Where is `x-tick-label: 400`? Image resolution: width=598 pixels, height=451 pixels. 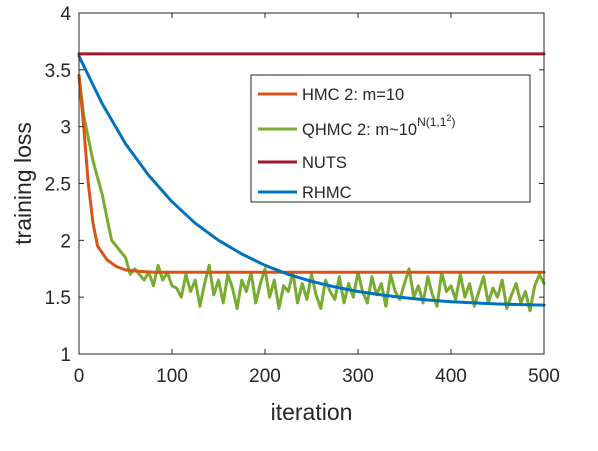
x-tick-label: 400 is located at coordinates (451, 376).